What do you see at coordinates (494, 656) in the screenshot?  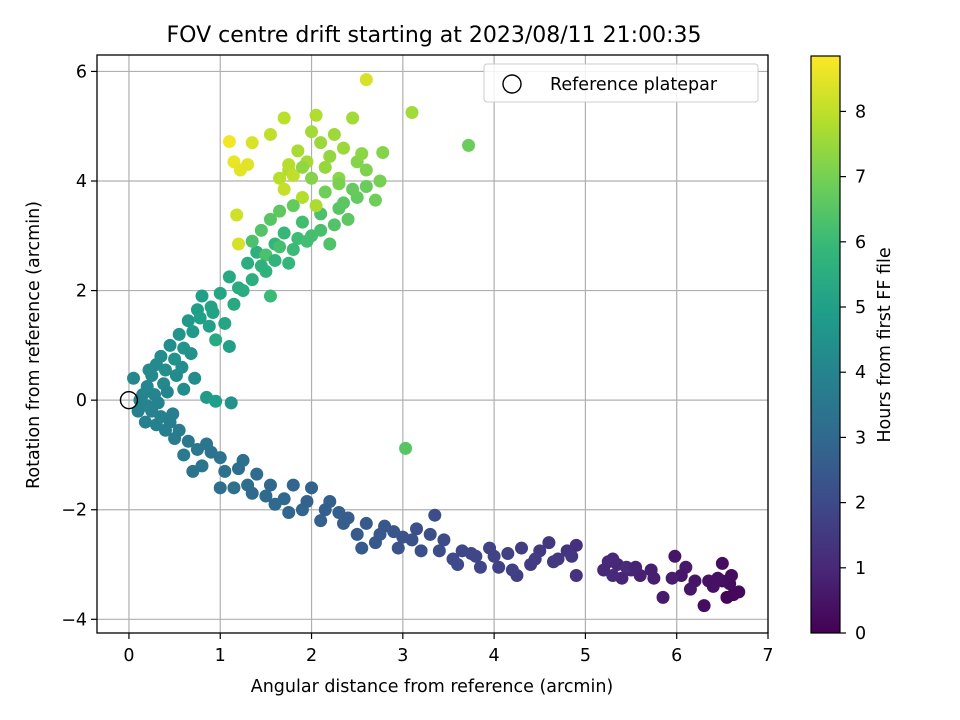 I see `x-tick-label: 4` at bounding box center [494, 656].